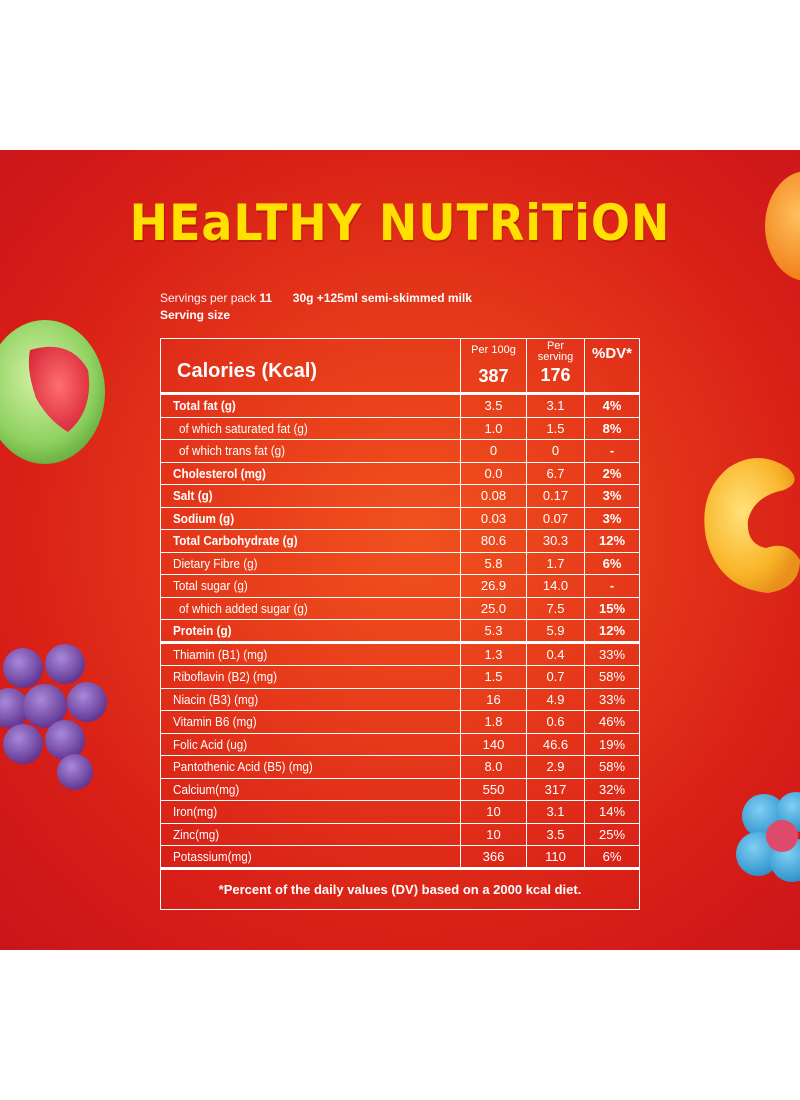 This screenshot has height=1100, width=800. I want to click on kcal-per100g: 387, so click(493, 376).